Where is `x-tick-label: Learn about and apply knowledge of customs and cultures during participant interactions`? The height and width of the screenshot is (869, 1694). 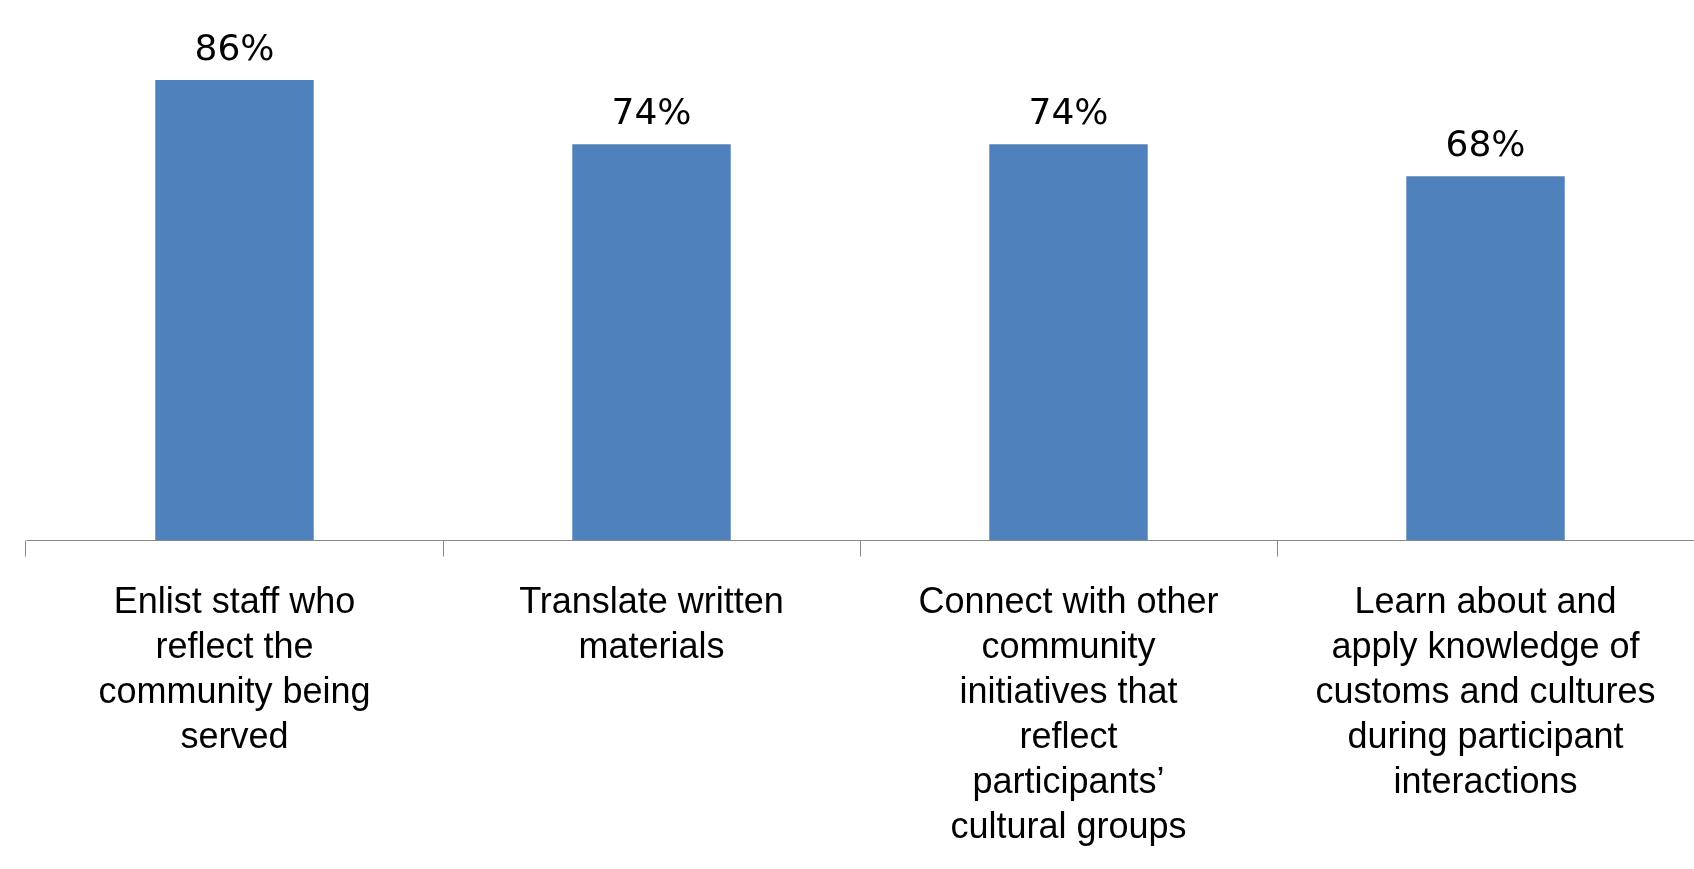 x-tick-label: Learn about and apply knowledge of customs and cultures during participant interactions is located at coordinates (1485, 690).